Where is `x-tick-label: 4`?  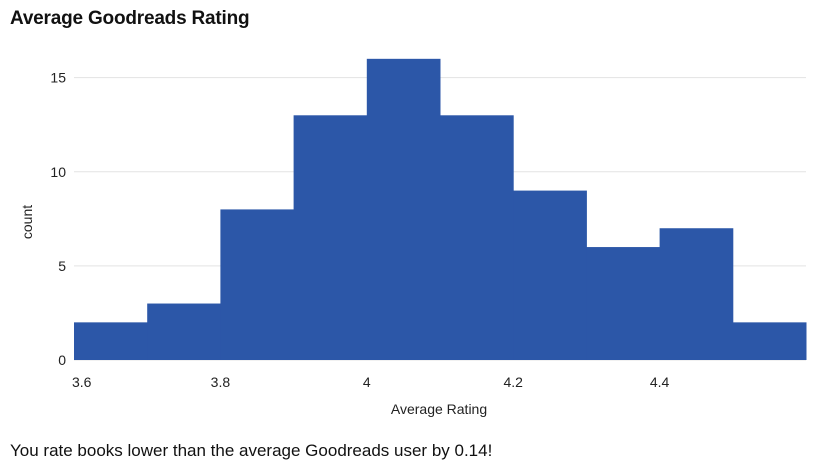
x-tick-label: 4 is located at coordinates (367, 382).